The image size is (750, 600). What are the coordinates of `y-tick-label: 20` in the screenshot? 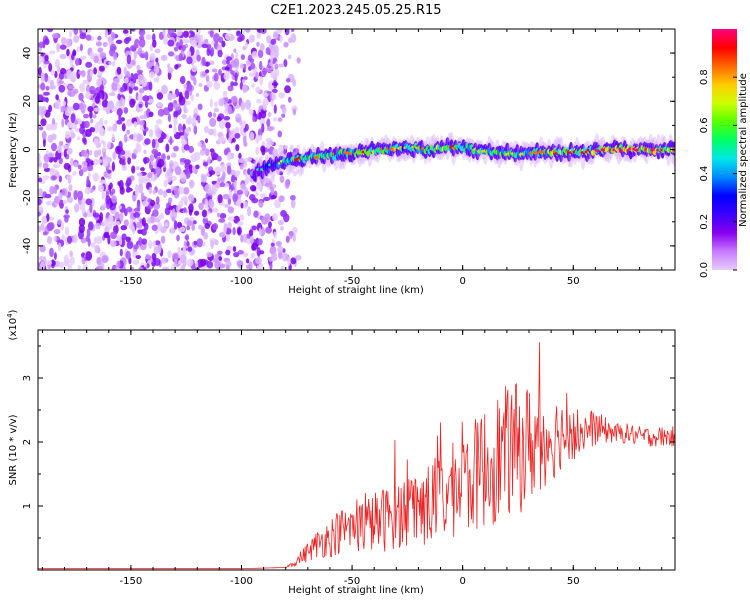 It's located at (27, 101).